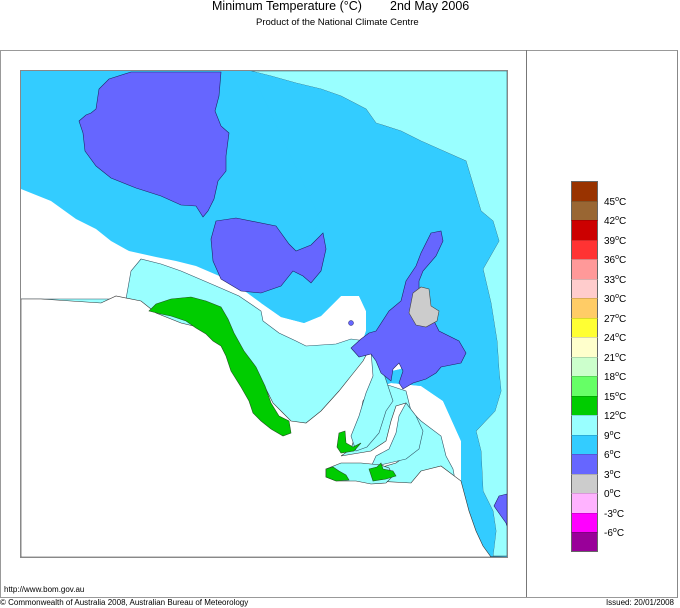 The image size is (680, 608). I want to click on legend-label: 18oC, so click(615, 377).